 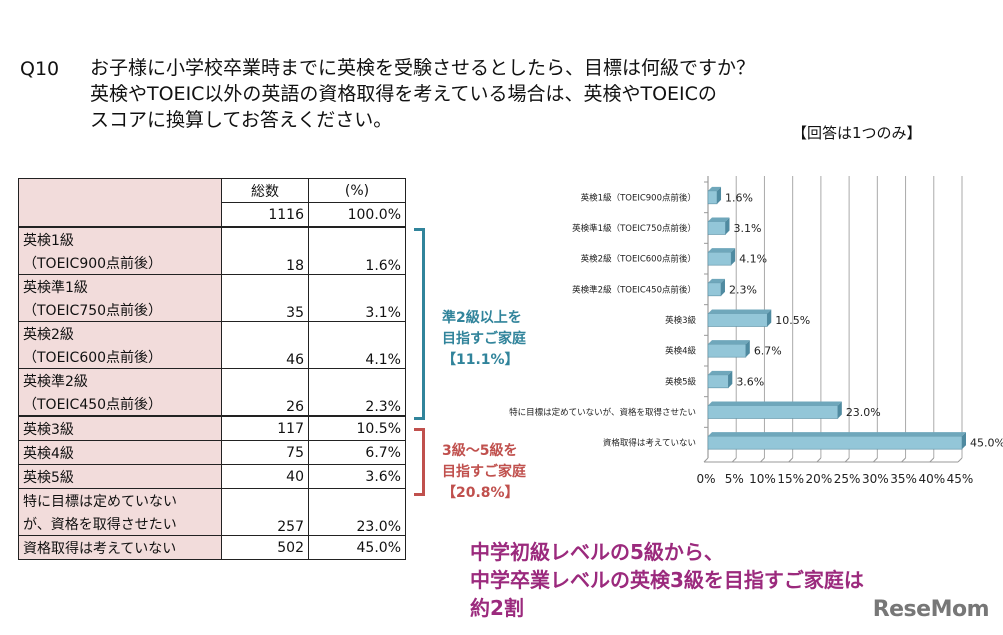 I want to click on row-label: 英検5級, so click(x=120, y=476).